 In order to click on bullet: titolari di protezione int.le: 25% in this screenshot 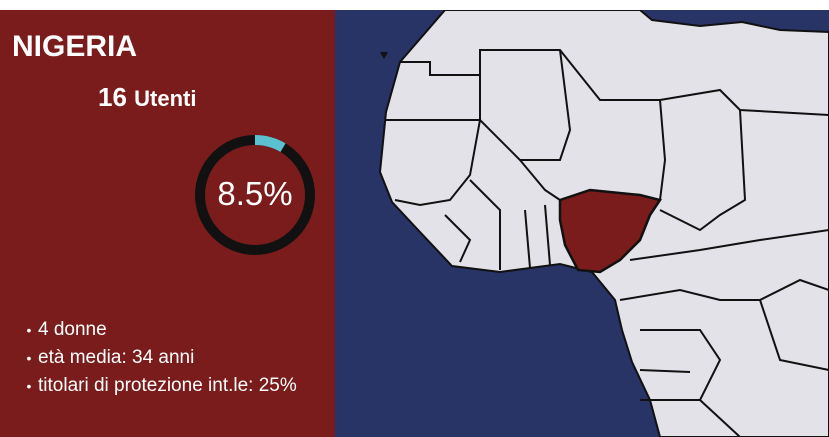, I will do `click(170, 386)`.